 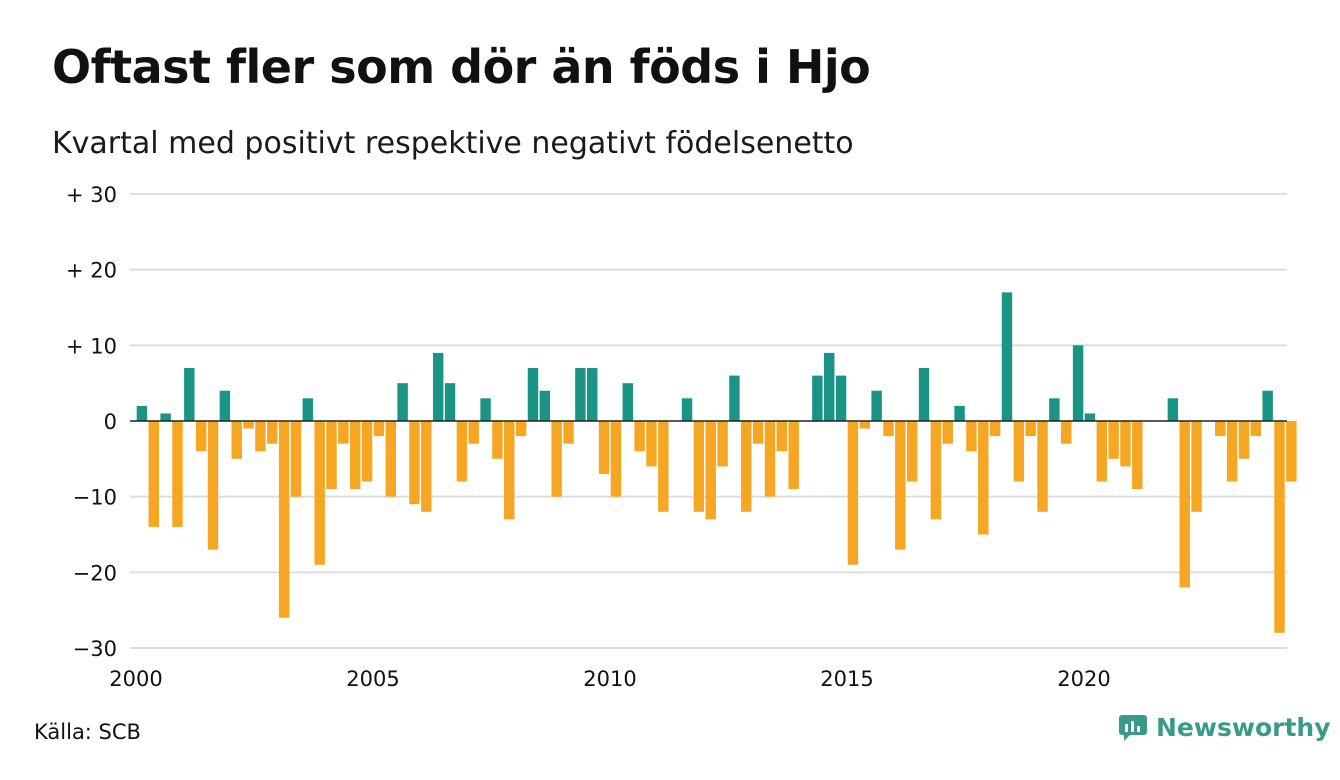 I want to click on y-tick-label: + 30, so click(x=91, y=195).